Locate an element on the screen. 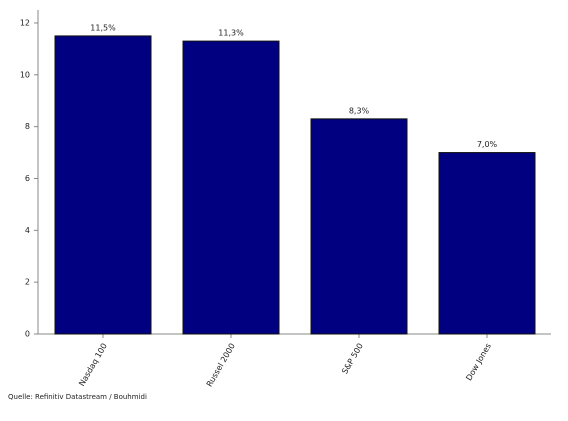 The image size is (568, 421). value-label: 11,3% is located at coordinates (231, 33).